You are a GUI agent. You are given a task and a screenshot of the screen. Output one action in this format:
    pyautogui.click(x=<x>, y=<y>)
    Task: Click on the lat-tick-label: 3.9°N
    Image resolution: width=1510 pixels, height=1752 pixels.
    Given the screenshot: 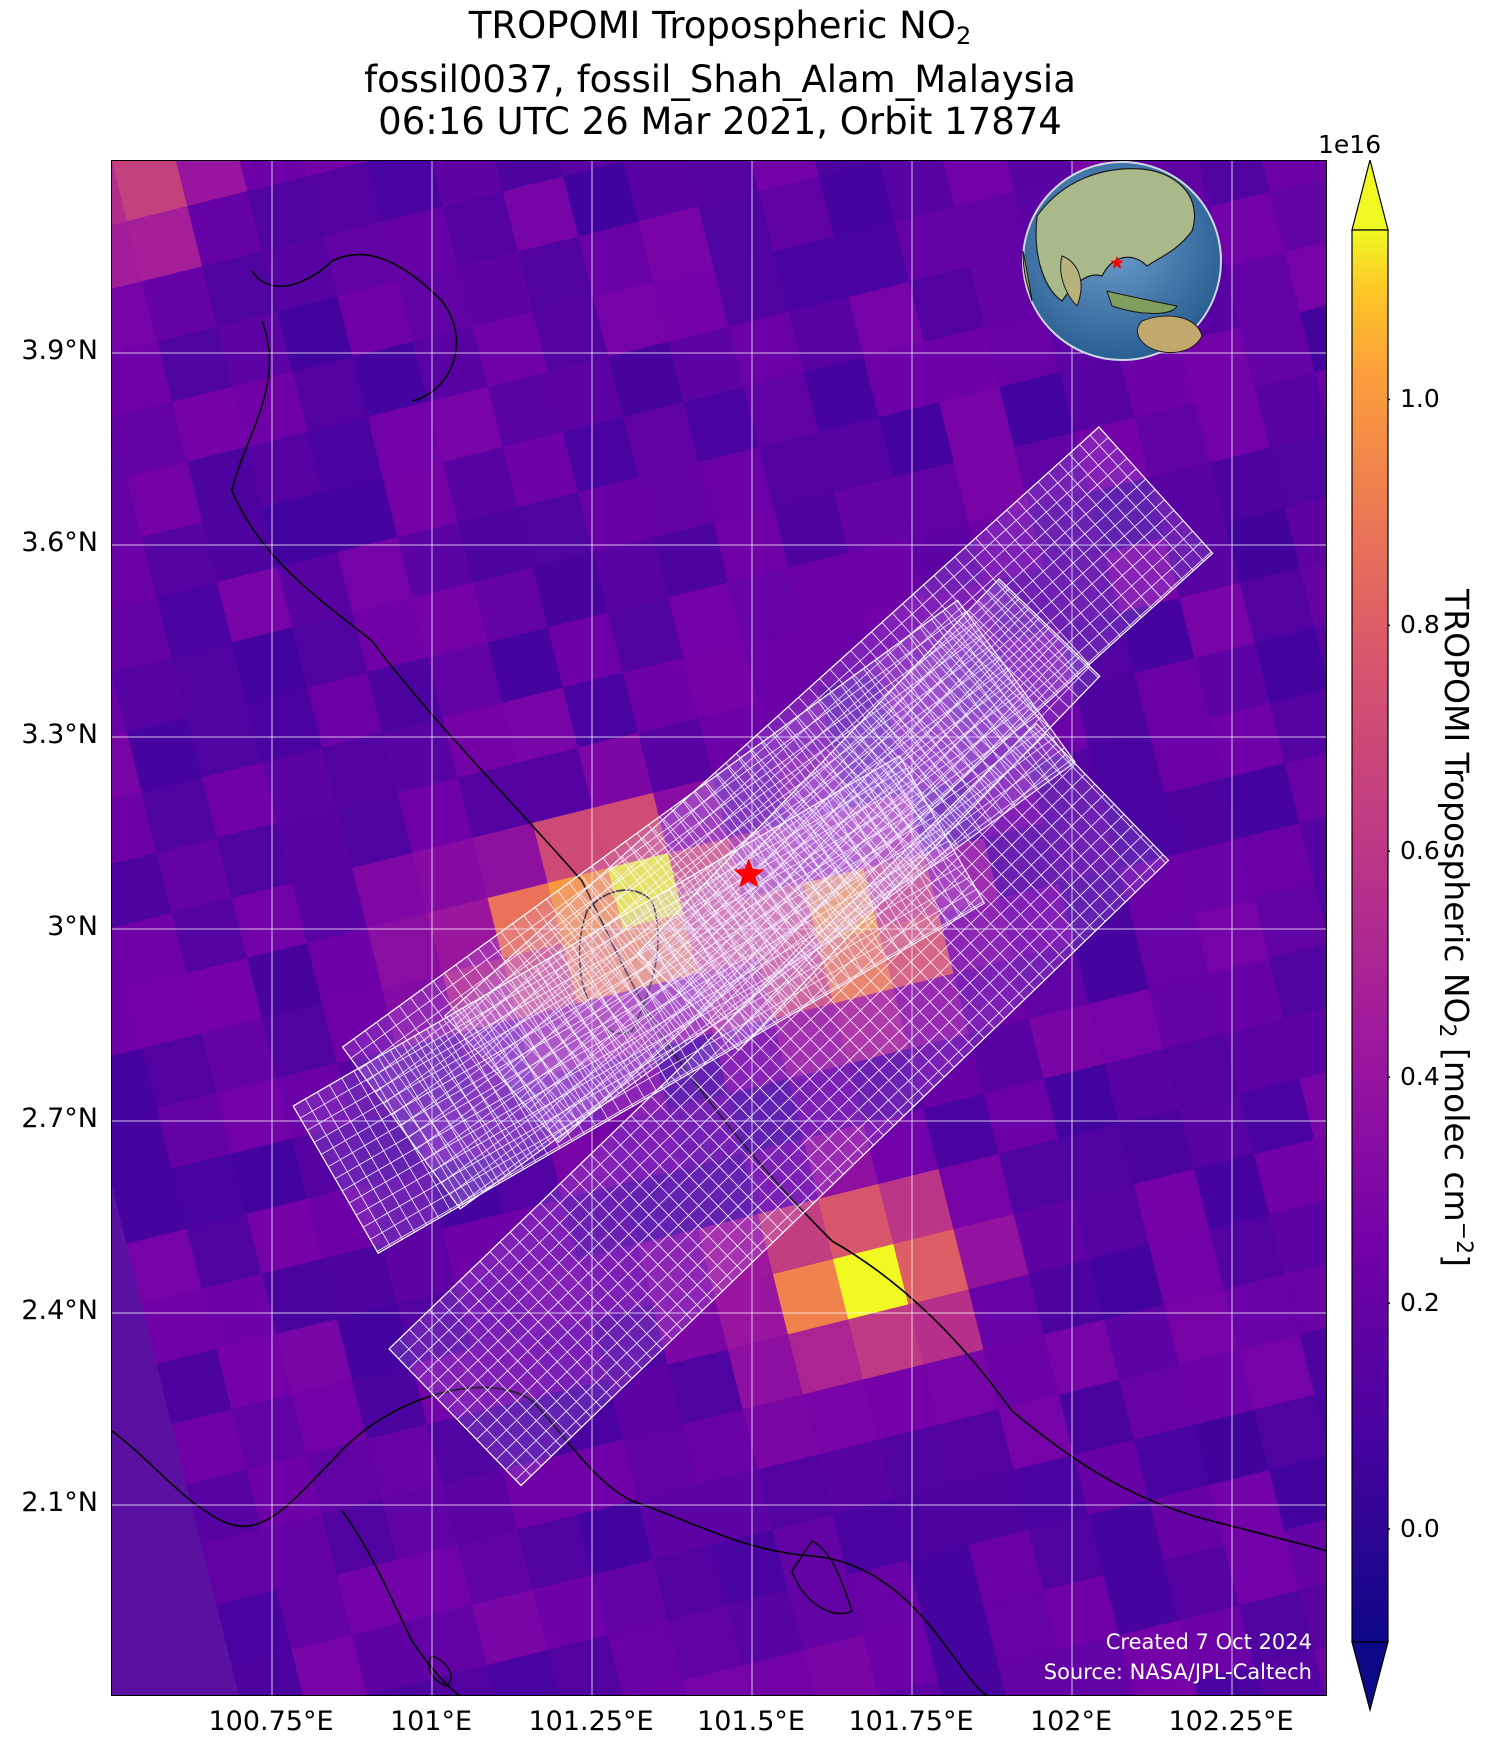 What is the action you would take?
    pyautogui.click(x=59, y=350)
    